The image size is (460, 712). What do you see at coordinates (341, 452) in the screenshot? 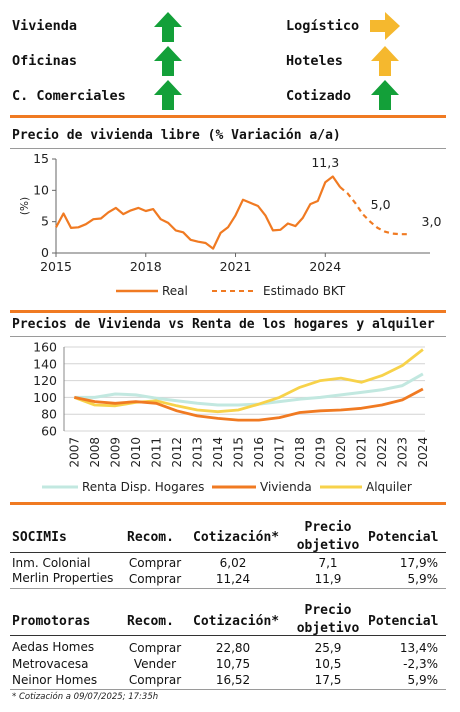
I see `x-tick-label: 2020` at bounding box center [341, 452].